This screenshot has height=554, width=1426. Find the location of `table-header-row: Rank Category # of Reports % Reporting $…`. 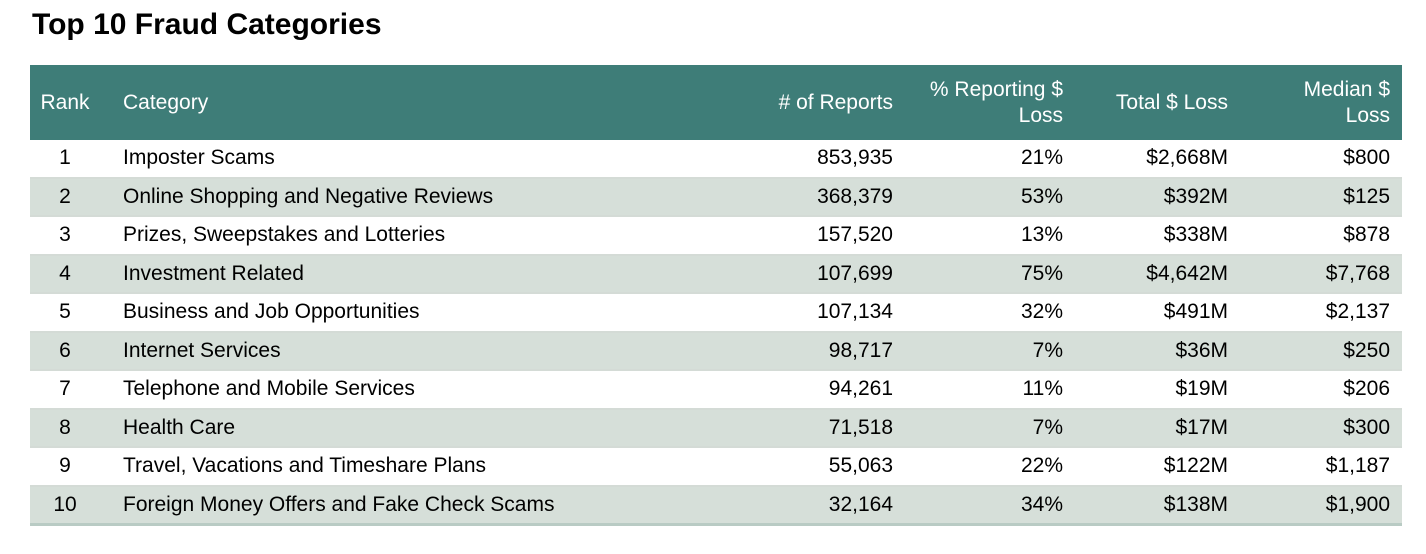

table-header-row: Rank Category # of Reports % Reporting $… is located at coordinates (716, 102).